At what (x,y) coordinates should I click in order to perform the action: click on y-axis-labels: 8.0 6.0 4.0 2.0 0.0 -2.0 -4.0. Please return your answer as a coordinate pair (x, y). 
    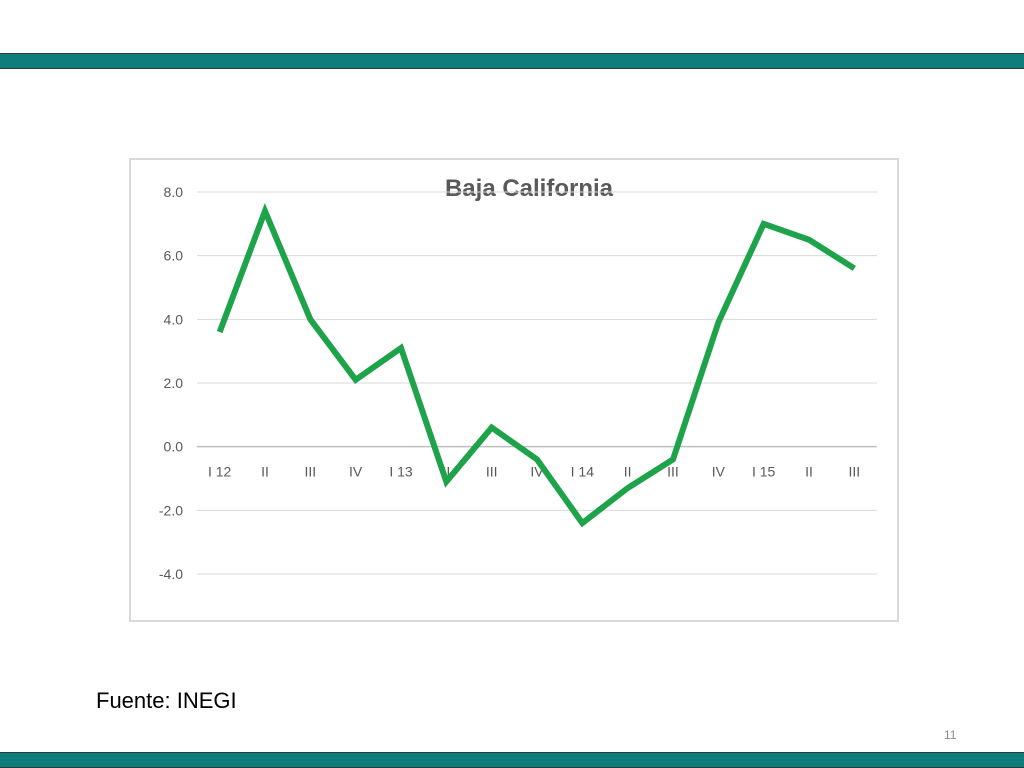
    Looking at the image, I should click on (171, 383).